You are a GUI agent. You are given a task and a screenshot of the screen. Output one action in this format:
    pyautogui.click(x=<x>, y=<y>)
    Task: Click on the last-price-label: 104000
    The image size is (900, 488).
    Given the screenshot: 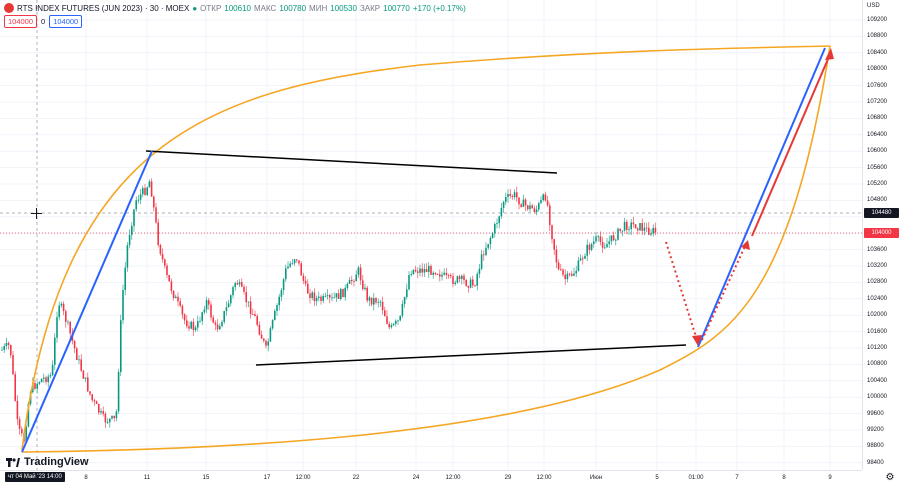 What is the action you would take?
    pyautogui.click(x=881, y=233)
    